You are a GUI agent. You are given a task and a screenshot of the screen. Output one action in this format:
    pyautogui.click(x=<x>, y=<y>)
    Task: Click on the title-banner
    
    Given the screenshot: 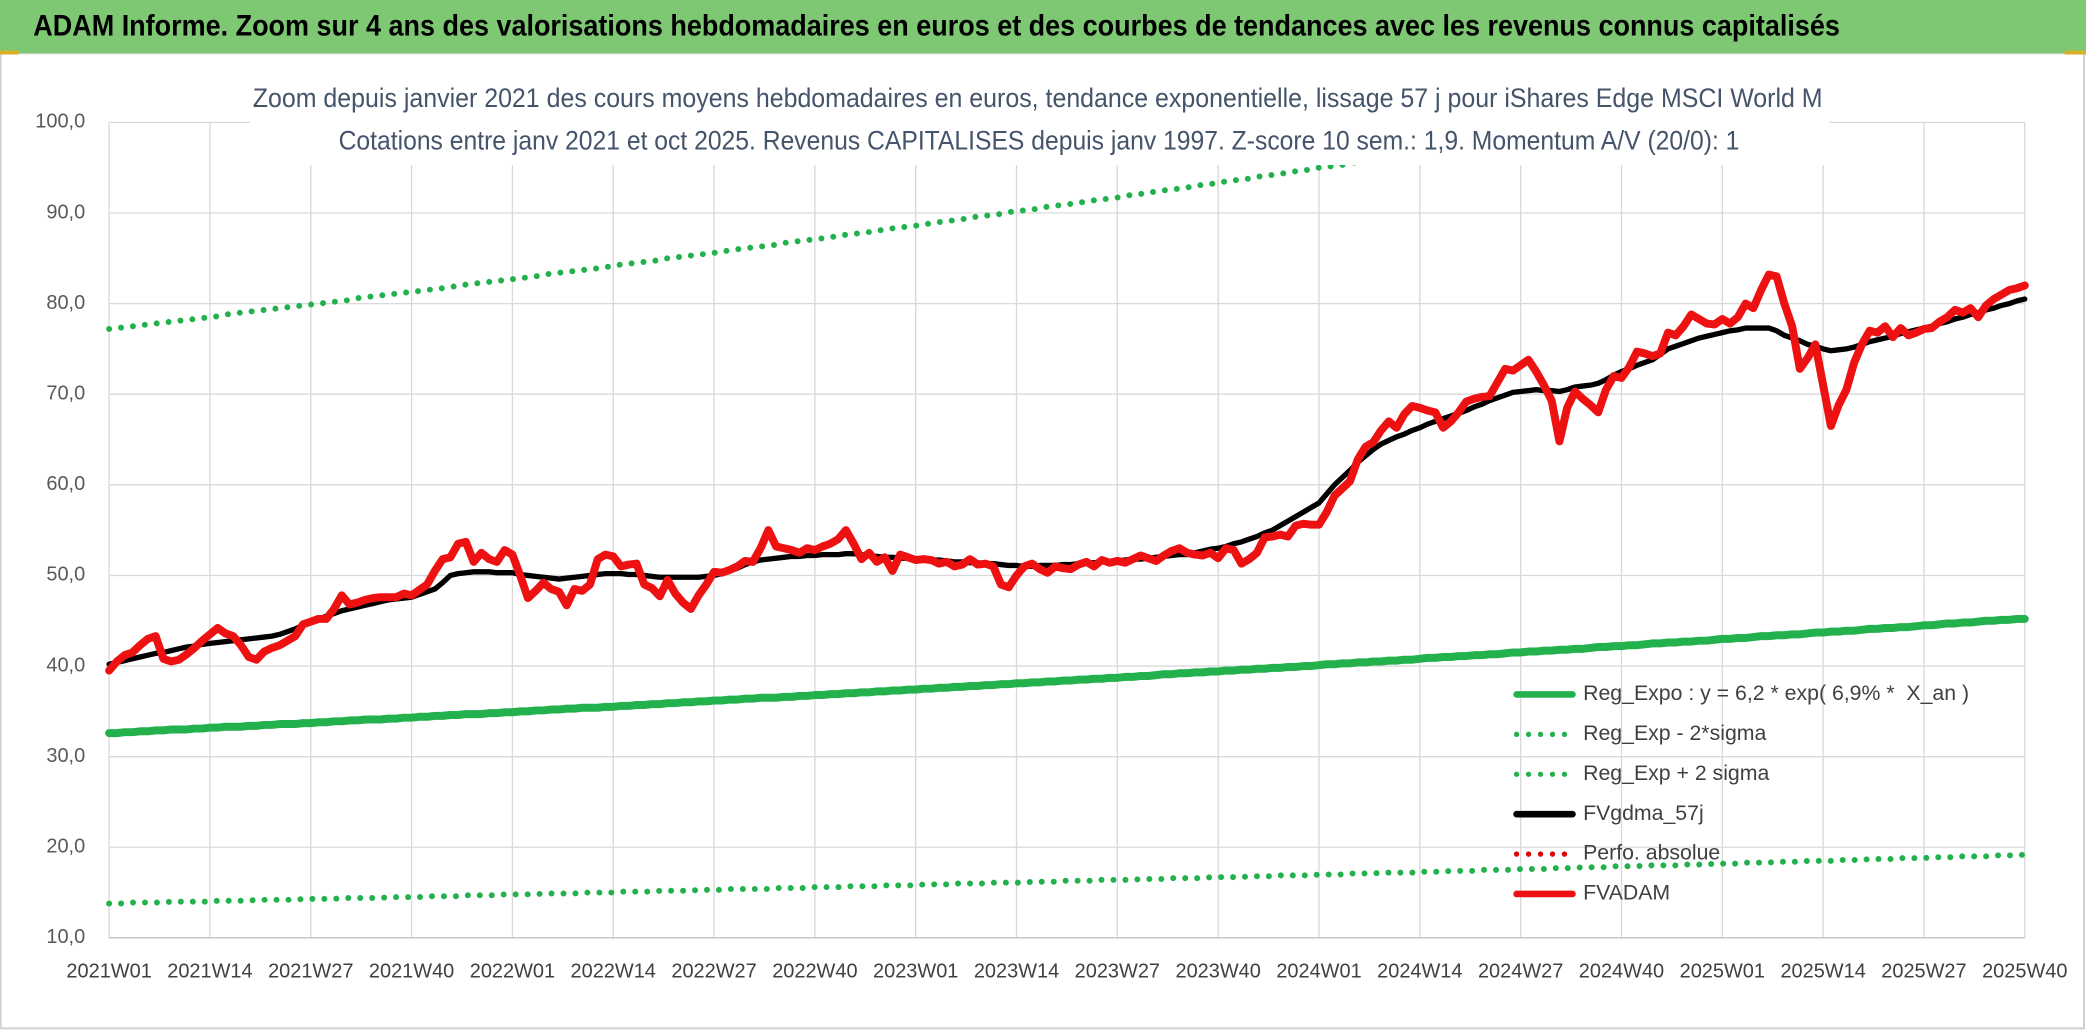 What is the action you would take?
    pyautogui.click(x=1043, y=27)
    